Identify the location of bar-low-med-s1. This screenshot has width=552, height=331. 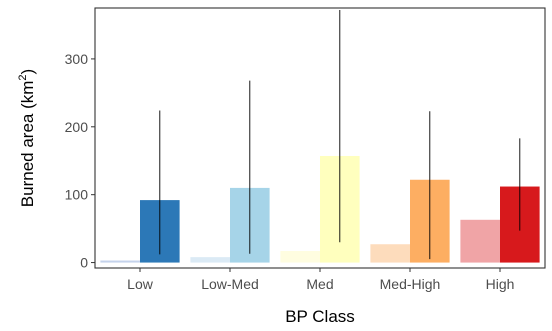
(210, 260).